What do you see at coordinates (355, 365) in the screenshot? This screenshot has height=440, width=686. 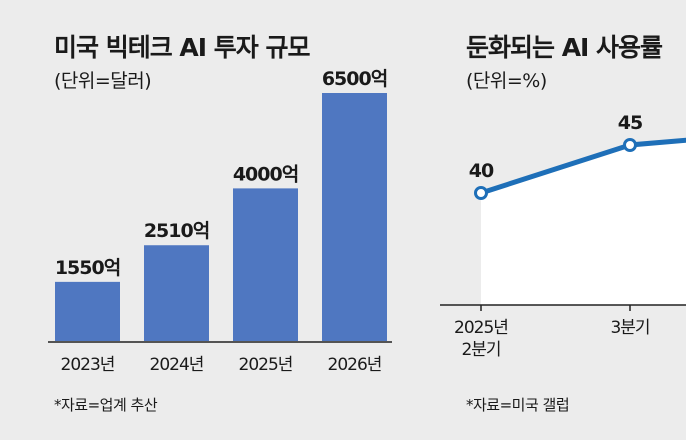 I see `x-tick-label: 2026년` at bounding box center [355, 365].